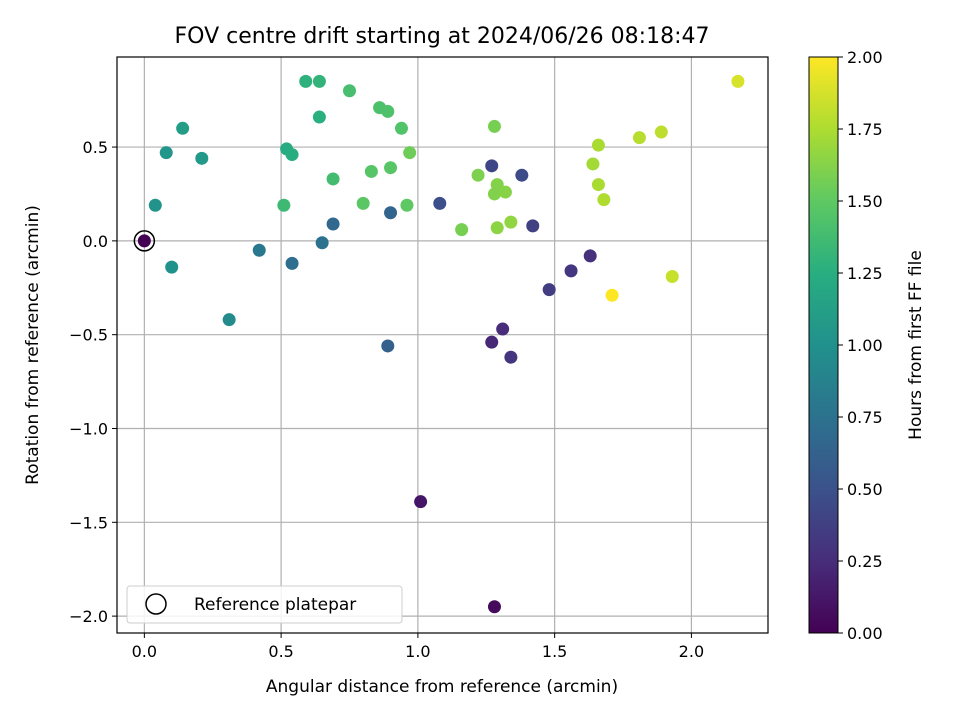  What do you see at coordinates (33, 345) in the screenshot?
I see `y-axis-label: Rotation from reference (arcmin)` at bounding box center [33, 345].